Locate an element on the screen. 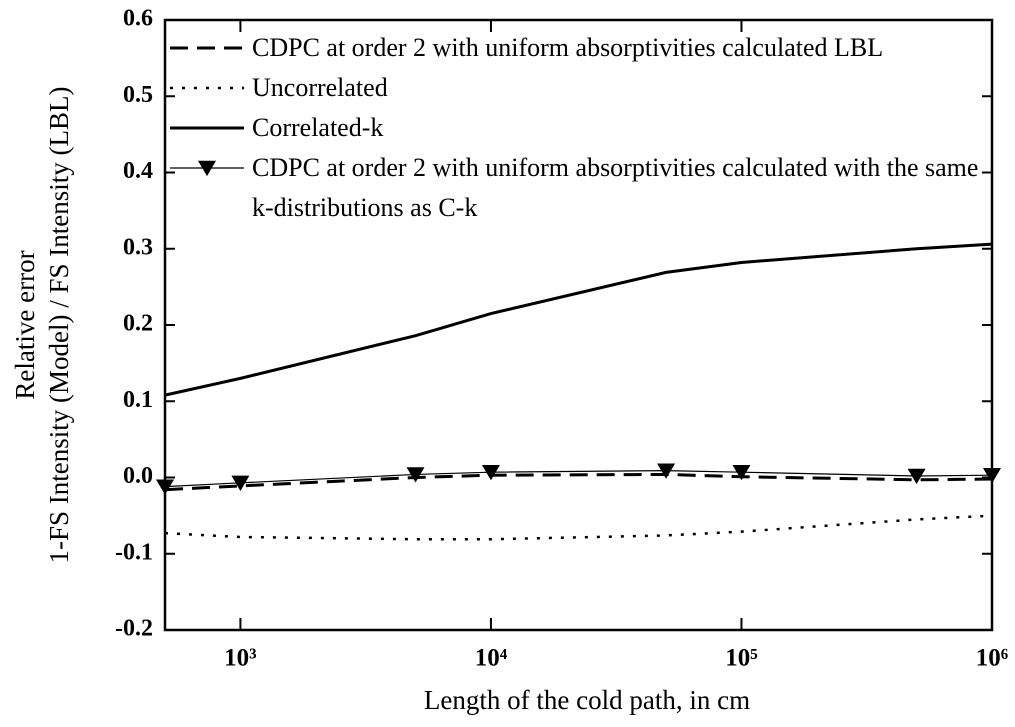 This screenshot has width=1015, height=727. x-tick-label: 10⁴ is located at coordinates (491, 658).